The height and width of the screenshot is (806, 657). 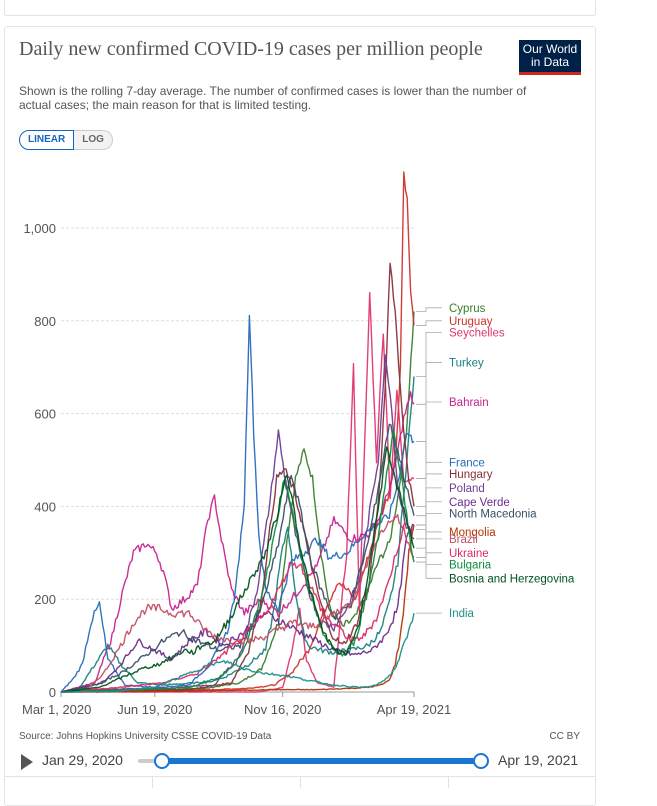 I want to click on timeline-start-handle, so click(x=162, y=761).